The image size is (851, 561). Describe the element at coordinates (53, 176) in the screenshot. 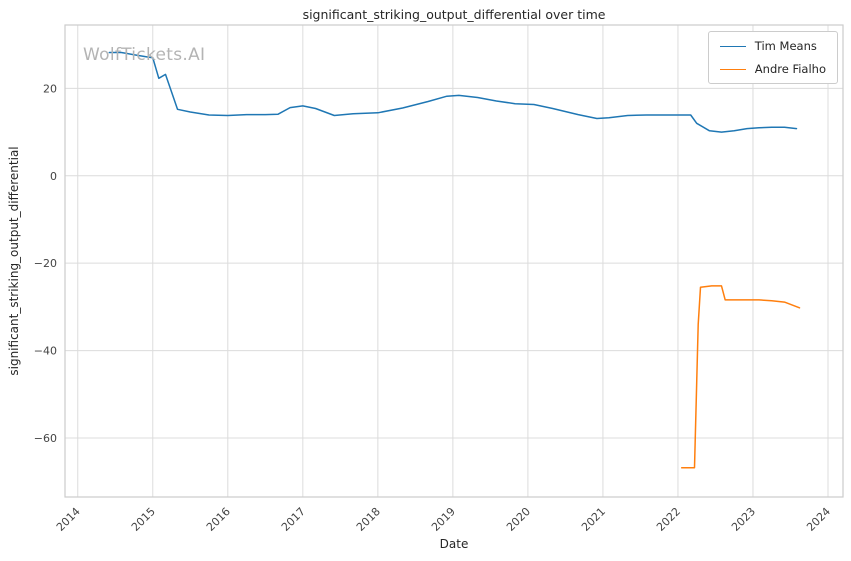

I see `y-tick-label: 0` at that location.